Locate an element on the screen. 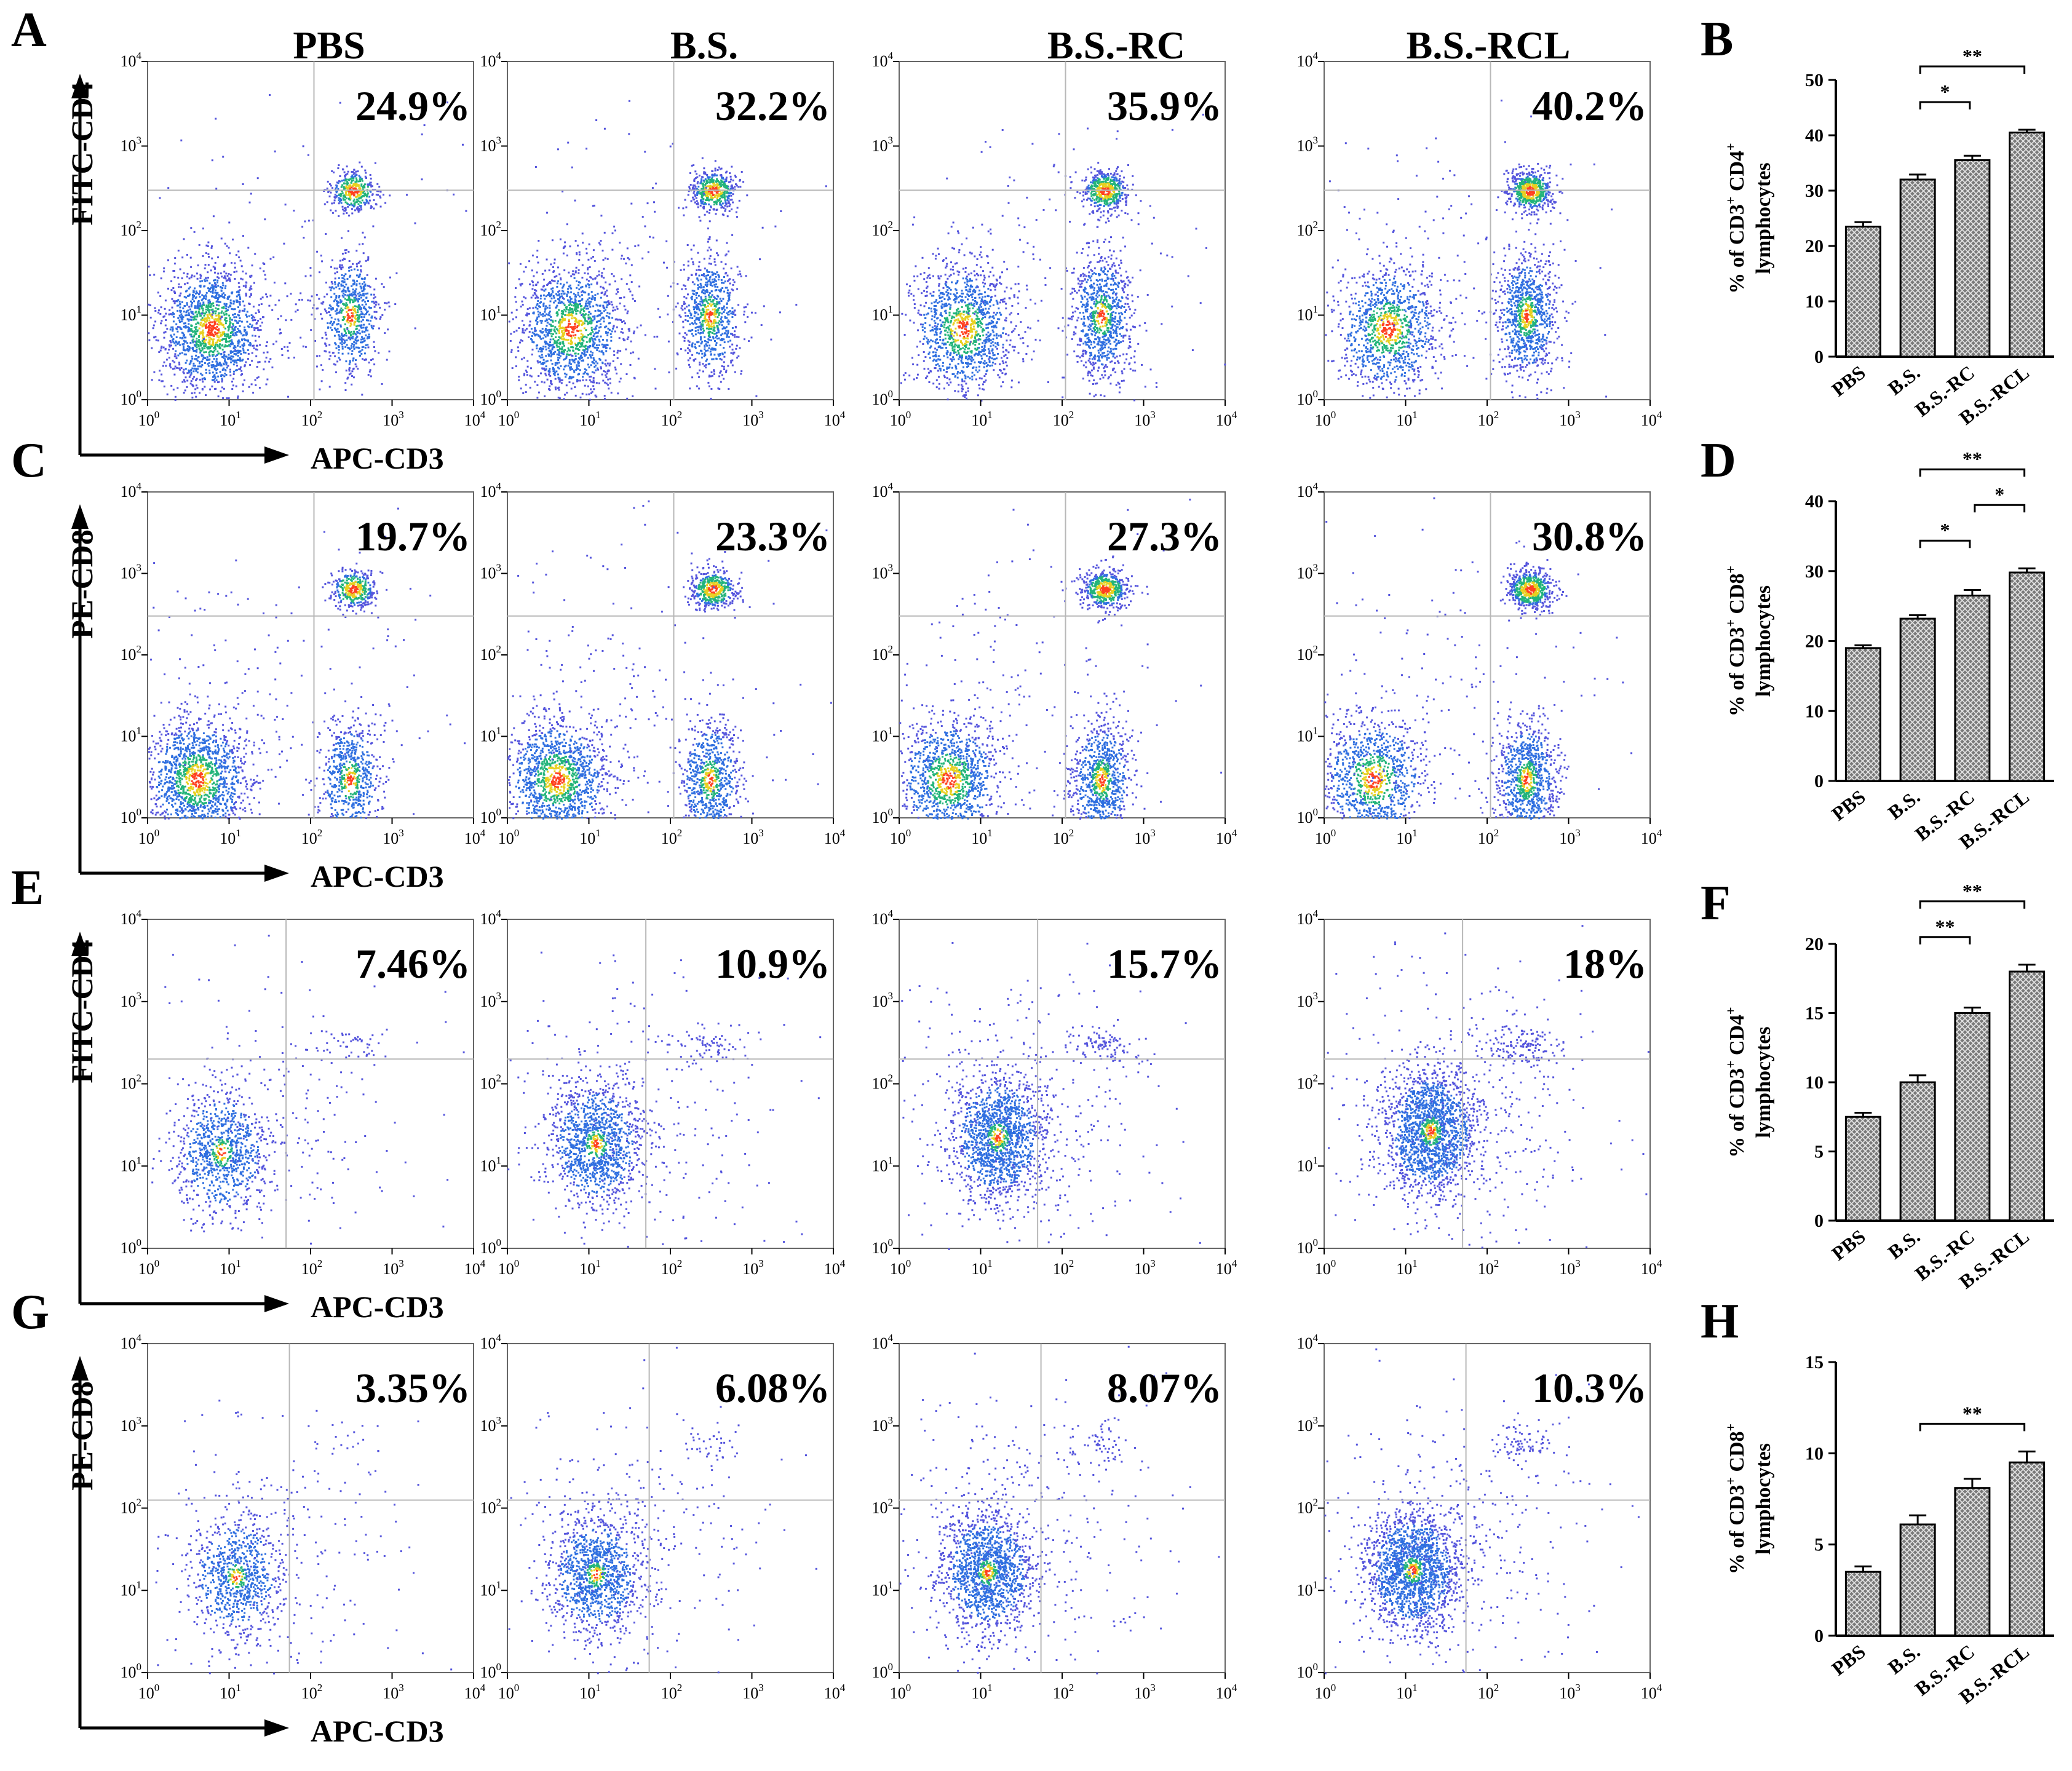  y-axis-label-E: FITC-CD4 is located at coordinates (82, 1011).